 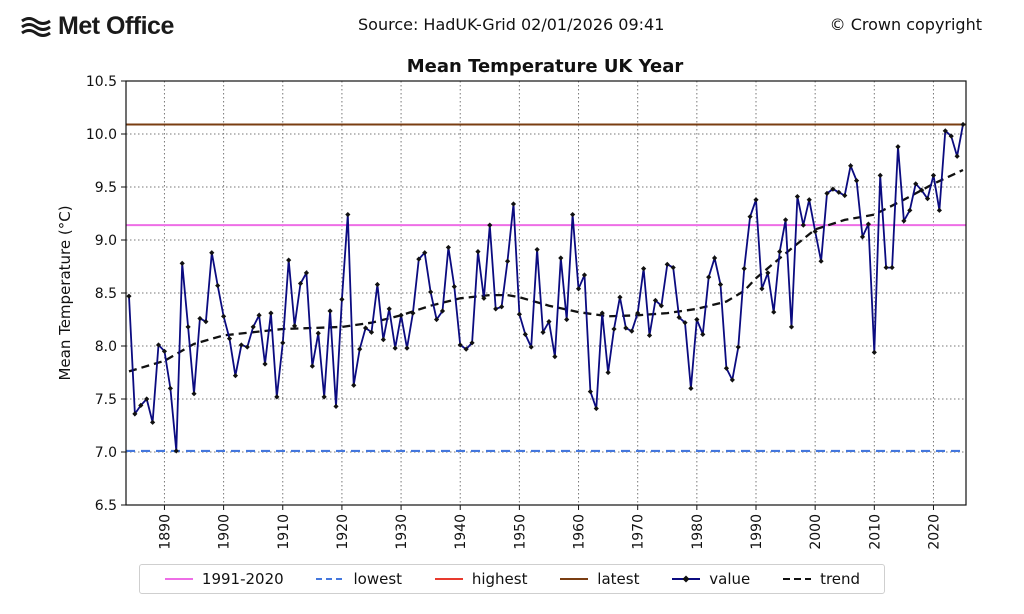 I want to click on logo-text: Met Office, so click(x=116, y=26).